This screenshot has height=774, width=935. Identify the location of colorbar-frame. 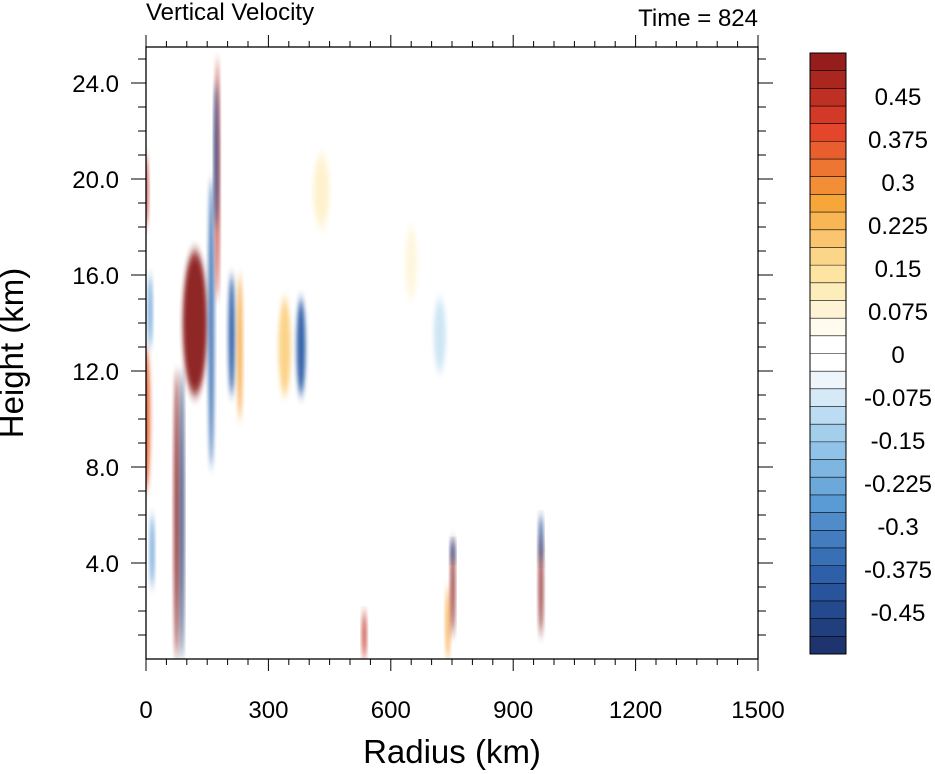
(828, 353).